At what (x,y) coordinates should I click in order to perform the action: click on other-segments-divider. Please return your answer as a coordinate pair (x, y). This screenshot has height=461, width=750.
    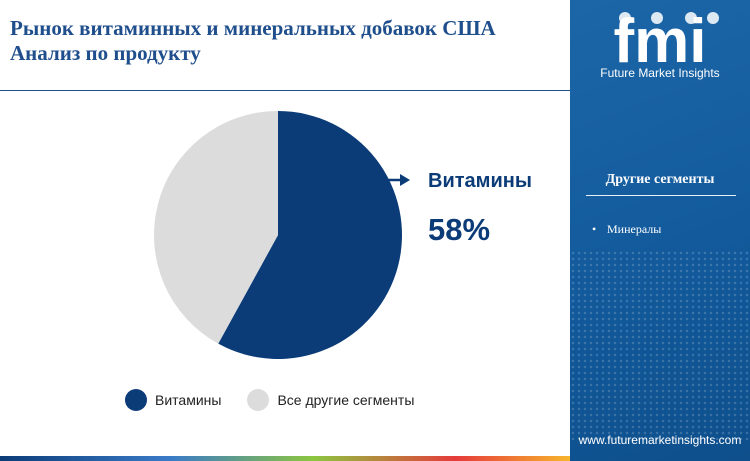
    Looking at the image, I should click on (661, 195).